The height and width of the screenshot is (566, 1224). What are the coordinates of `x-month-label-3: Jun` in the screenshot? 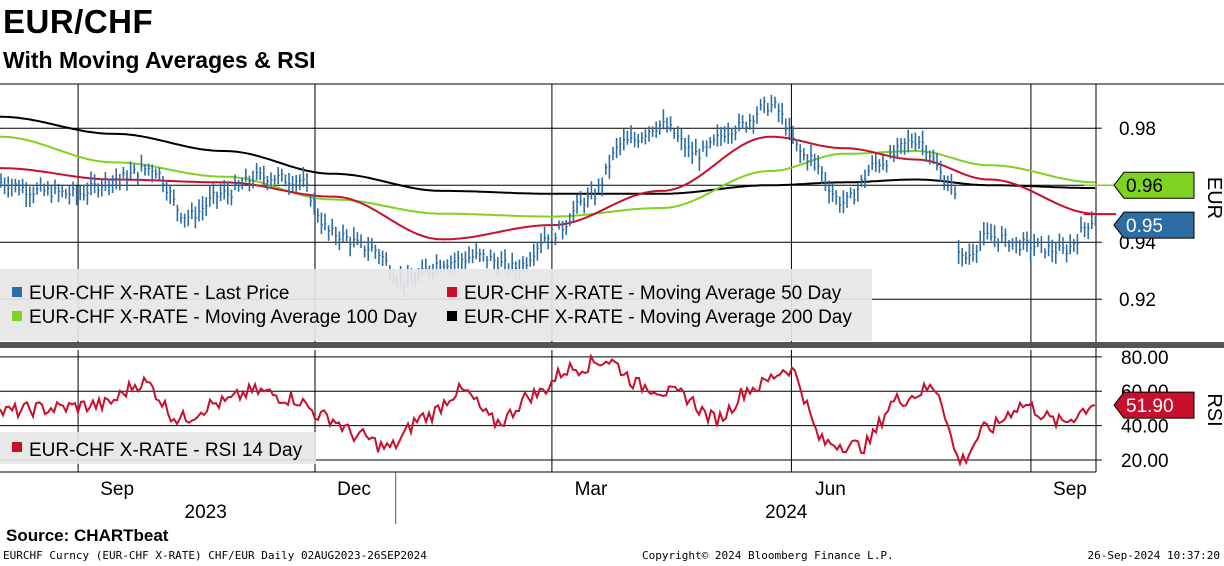 It's located at (830, 489).